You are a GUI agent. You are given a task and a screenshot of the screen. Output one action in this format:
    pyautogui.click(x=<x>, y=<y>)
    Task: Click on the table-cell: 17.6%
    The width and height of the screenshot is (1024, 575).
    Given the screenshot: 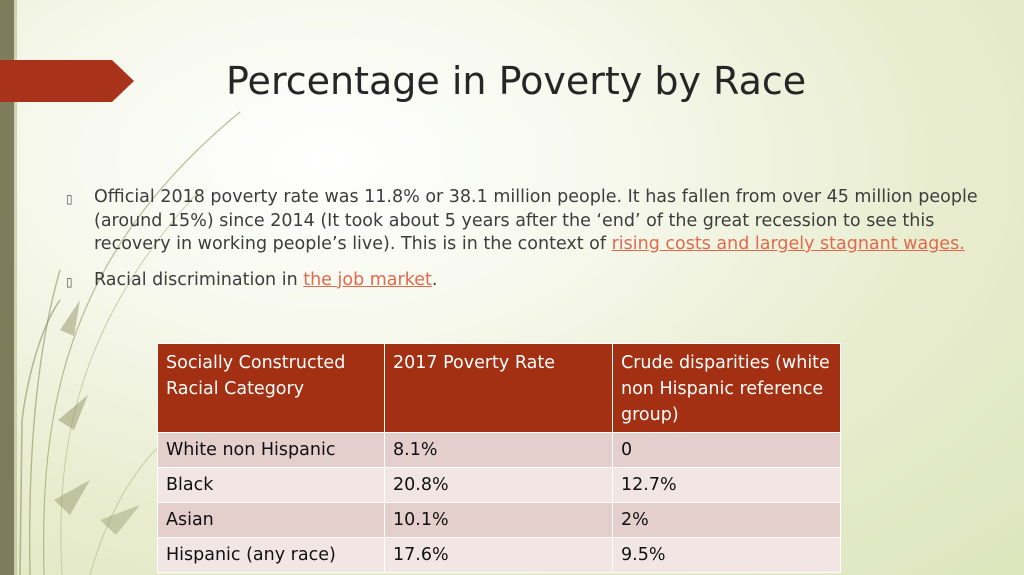 What is the action you would take?
    pyautogui.click(x=498, y=555)
    